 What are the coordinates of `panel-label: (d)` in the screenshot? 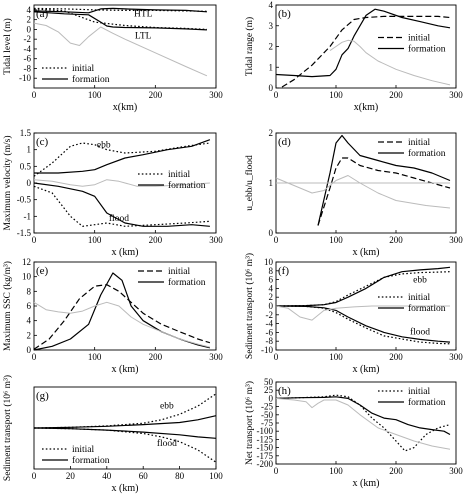 It's located at (284, 142).